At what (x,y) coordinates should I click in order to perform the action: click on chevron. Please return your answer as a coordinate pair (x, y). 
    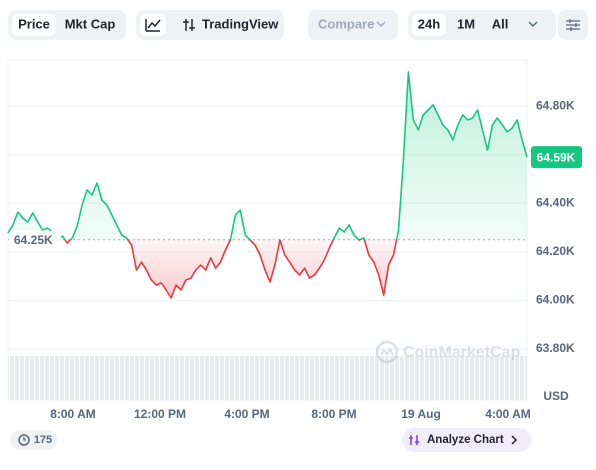
    Looking at the image, I should click on (381, 24).